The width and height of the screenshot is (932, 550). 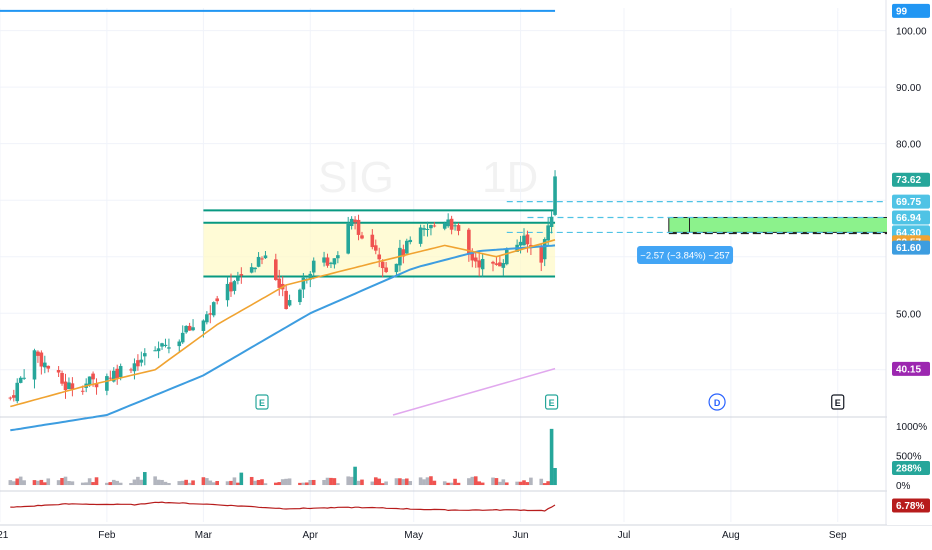 What do you see at coordinates (731, 535) in the screenshot?
I see `time-tick-label: Aug` at bounding box center [731, 535].